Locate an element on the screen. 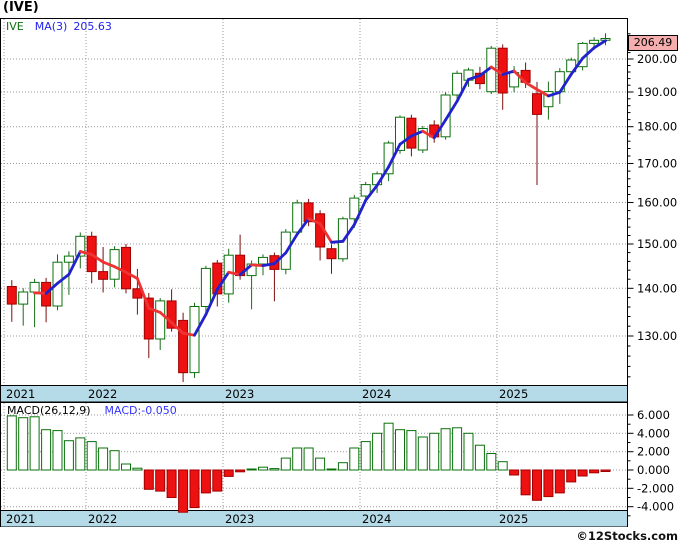 The height and width of the screenshot is (546, 680). year-label-macd: 2021 is located at coordinates (20, 519).